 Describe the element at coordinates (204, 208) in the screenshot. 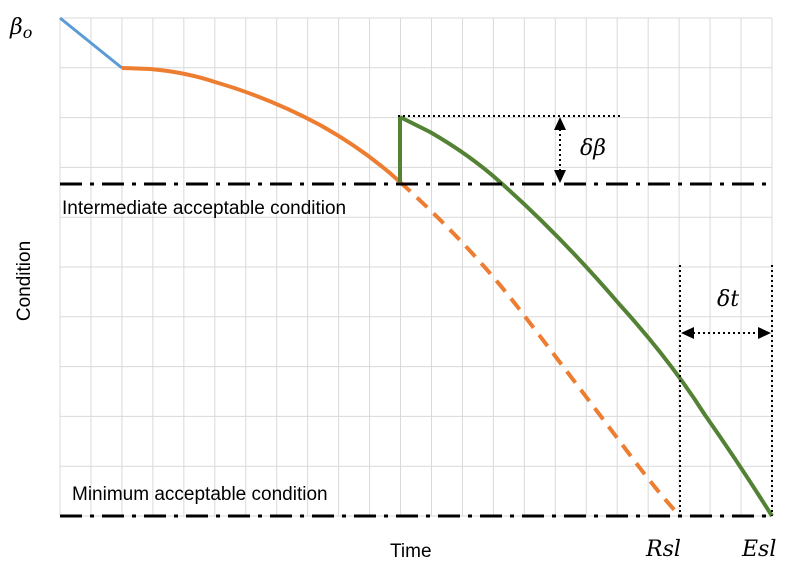

I see `intermediate-condition-label: Intermediate acceptable condition` at that location.